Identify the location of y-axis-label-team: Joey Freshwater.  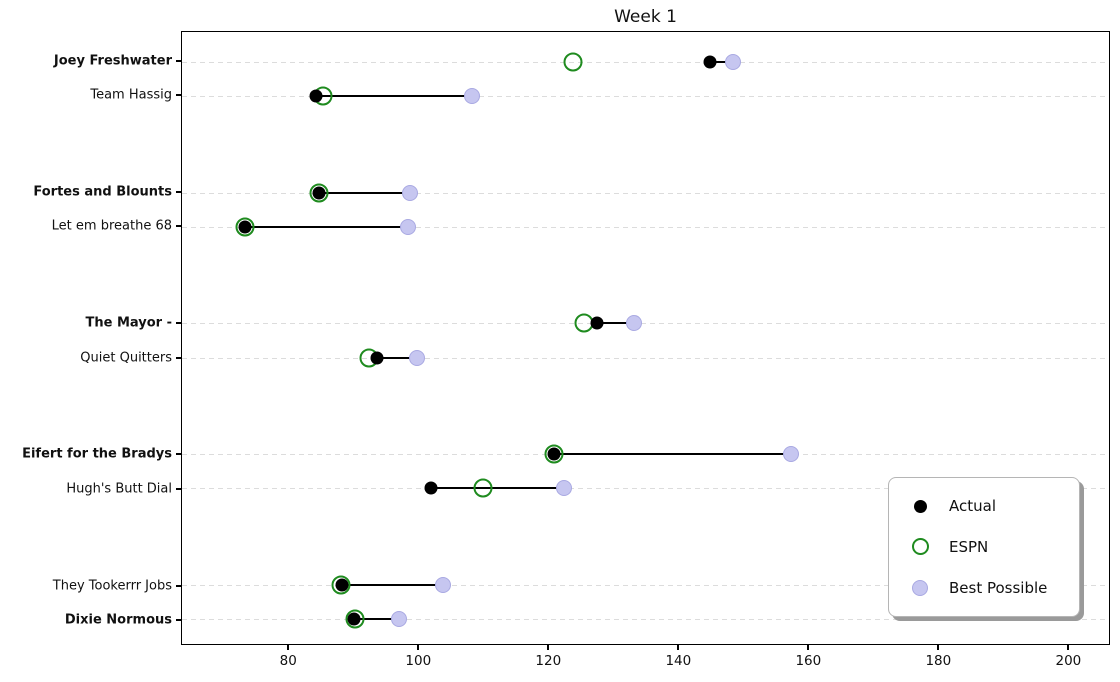
(112, 61).